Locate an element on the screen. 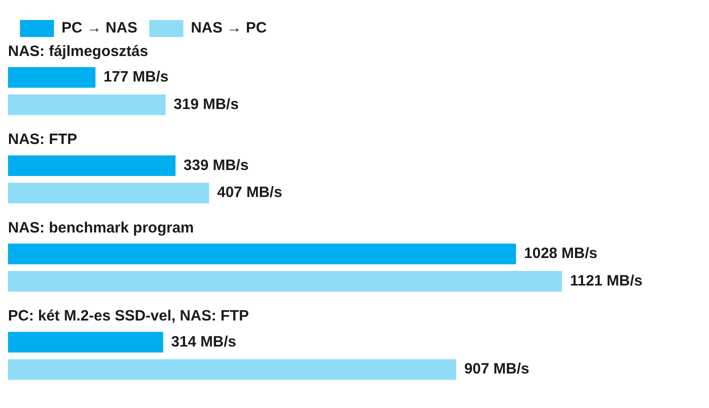  legend-label: PC → NAS is located at coordinates (100, 28).